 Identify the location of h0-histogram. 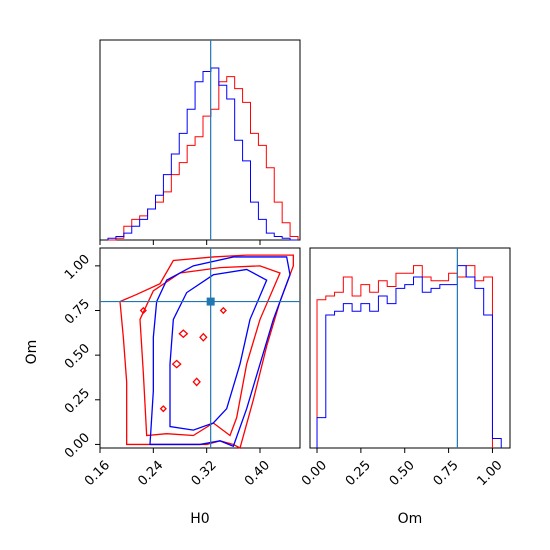
(203, 140).